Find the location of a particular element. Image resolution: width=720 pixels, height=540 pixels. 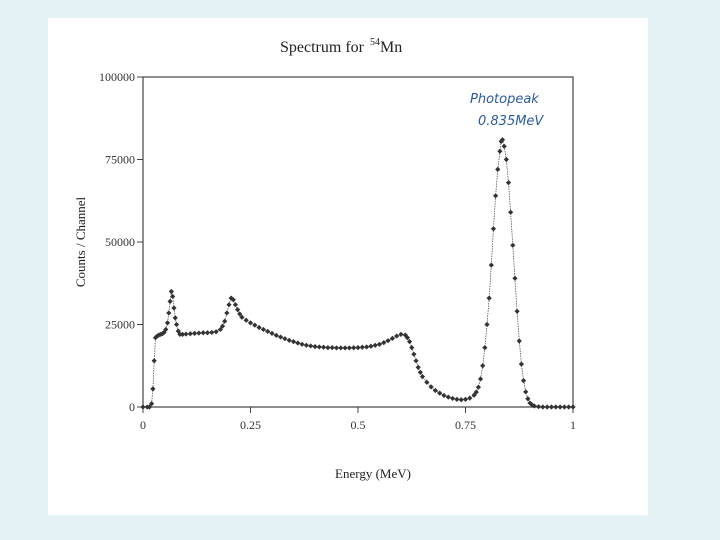

photopeak-annotation: Photopeak 0.835MeV is located at coordinates (507, 110).